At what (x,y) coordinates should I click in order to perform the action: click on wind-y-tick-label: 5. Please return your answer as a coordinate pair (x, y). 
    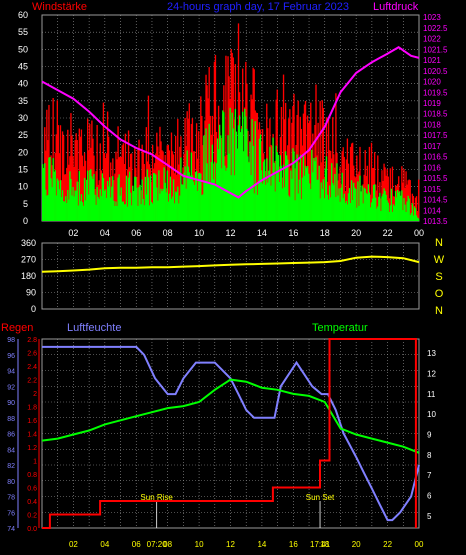
    Looking at the image, I should click on (25, 204).